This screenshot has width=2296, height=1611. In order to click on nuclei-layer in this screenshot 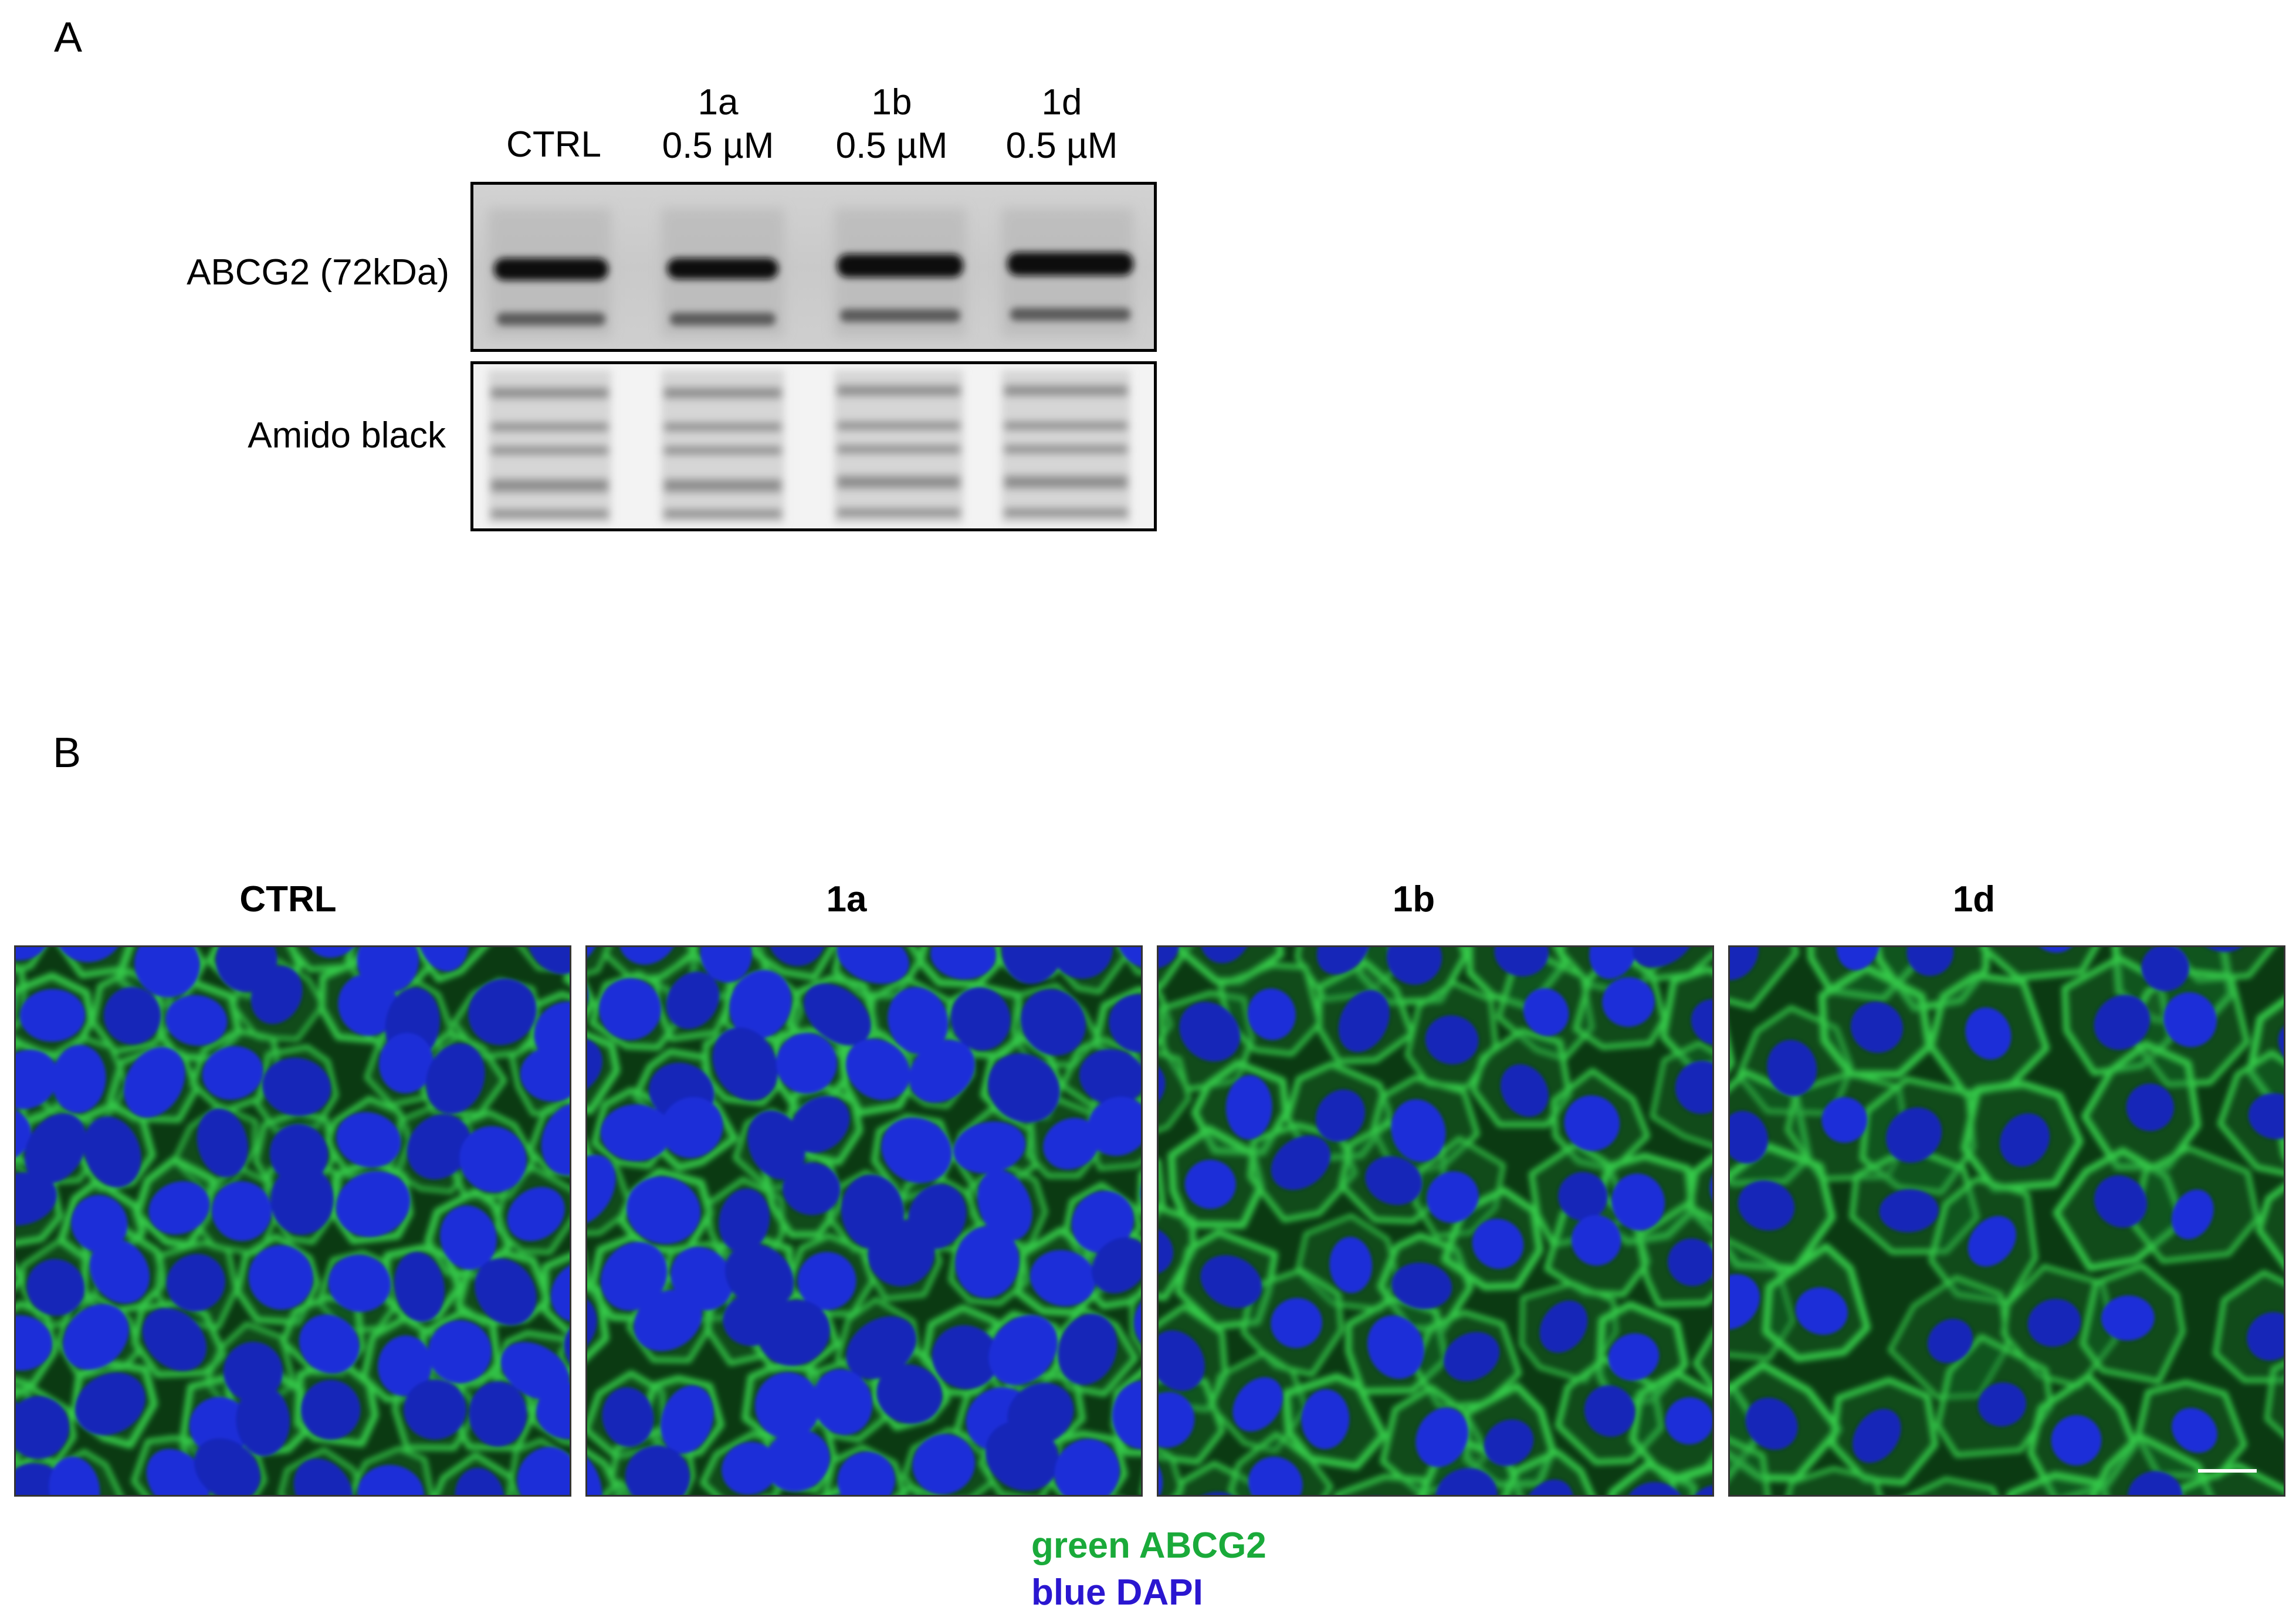, I will do `click(2007, 1221)`.